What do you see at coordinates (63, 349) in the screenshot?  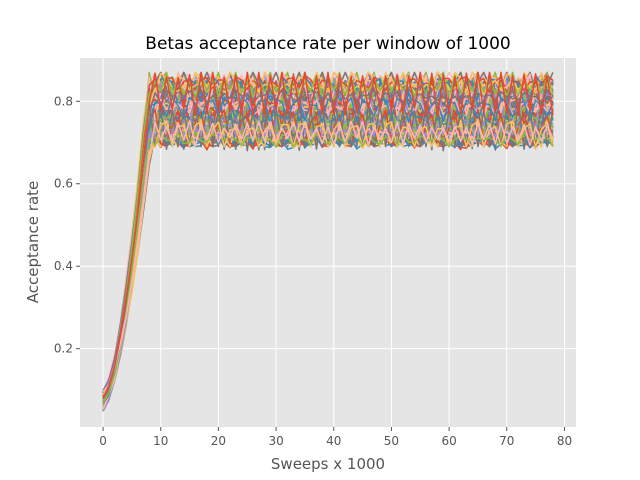 I see `y-tick-label: 0.2` at bounding box center [63, 349].